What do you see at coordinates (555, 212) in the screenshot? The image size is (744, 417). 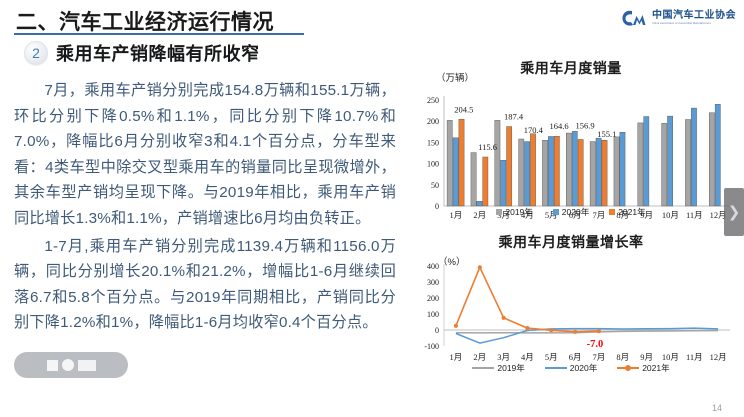 I see `legend-swatch-2020` at bounding box center [555, 212].